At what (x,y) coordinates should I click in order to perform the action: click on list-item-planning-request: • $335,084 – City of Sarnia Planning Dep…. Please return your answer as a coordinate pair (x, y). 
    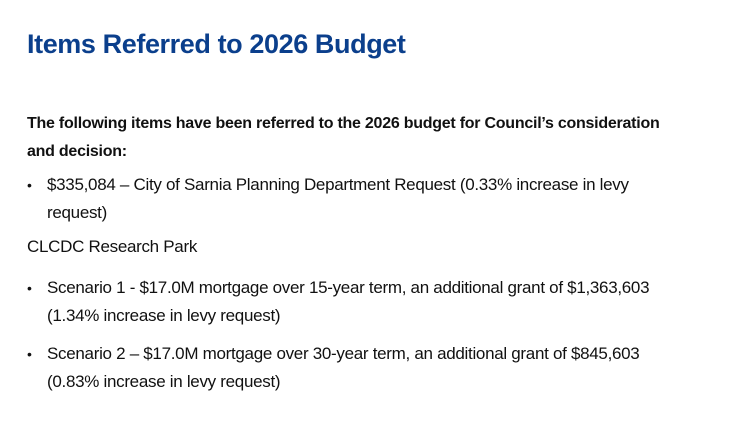
    Looking at the image, I should click on (362, 199).